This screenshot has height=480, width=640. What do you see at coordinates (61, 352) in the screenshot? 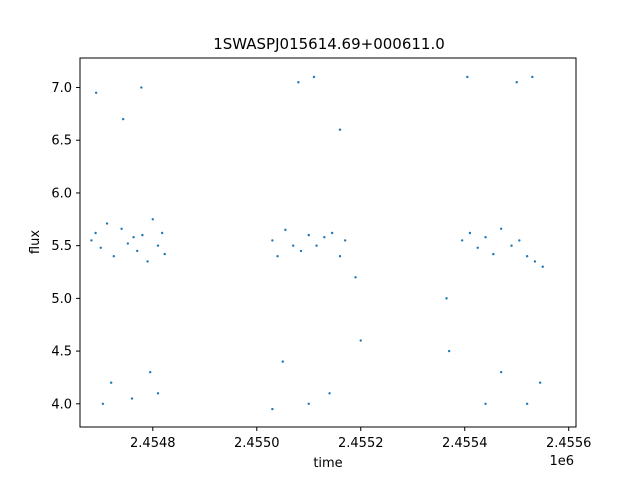
I see `y-tick-label: 4.5` at bounding box center [61, 352].